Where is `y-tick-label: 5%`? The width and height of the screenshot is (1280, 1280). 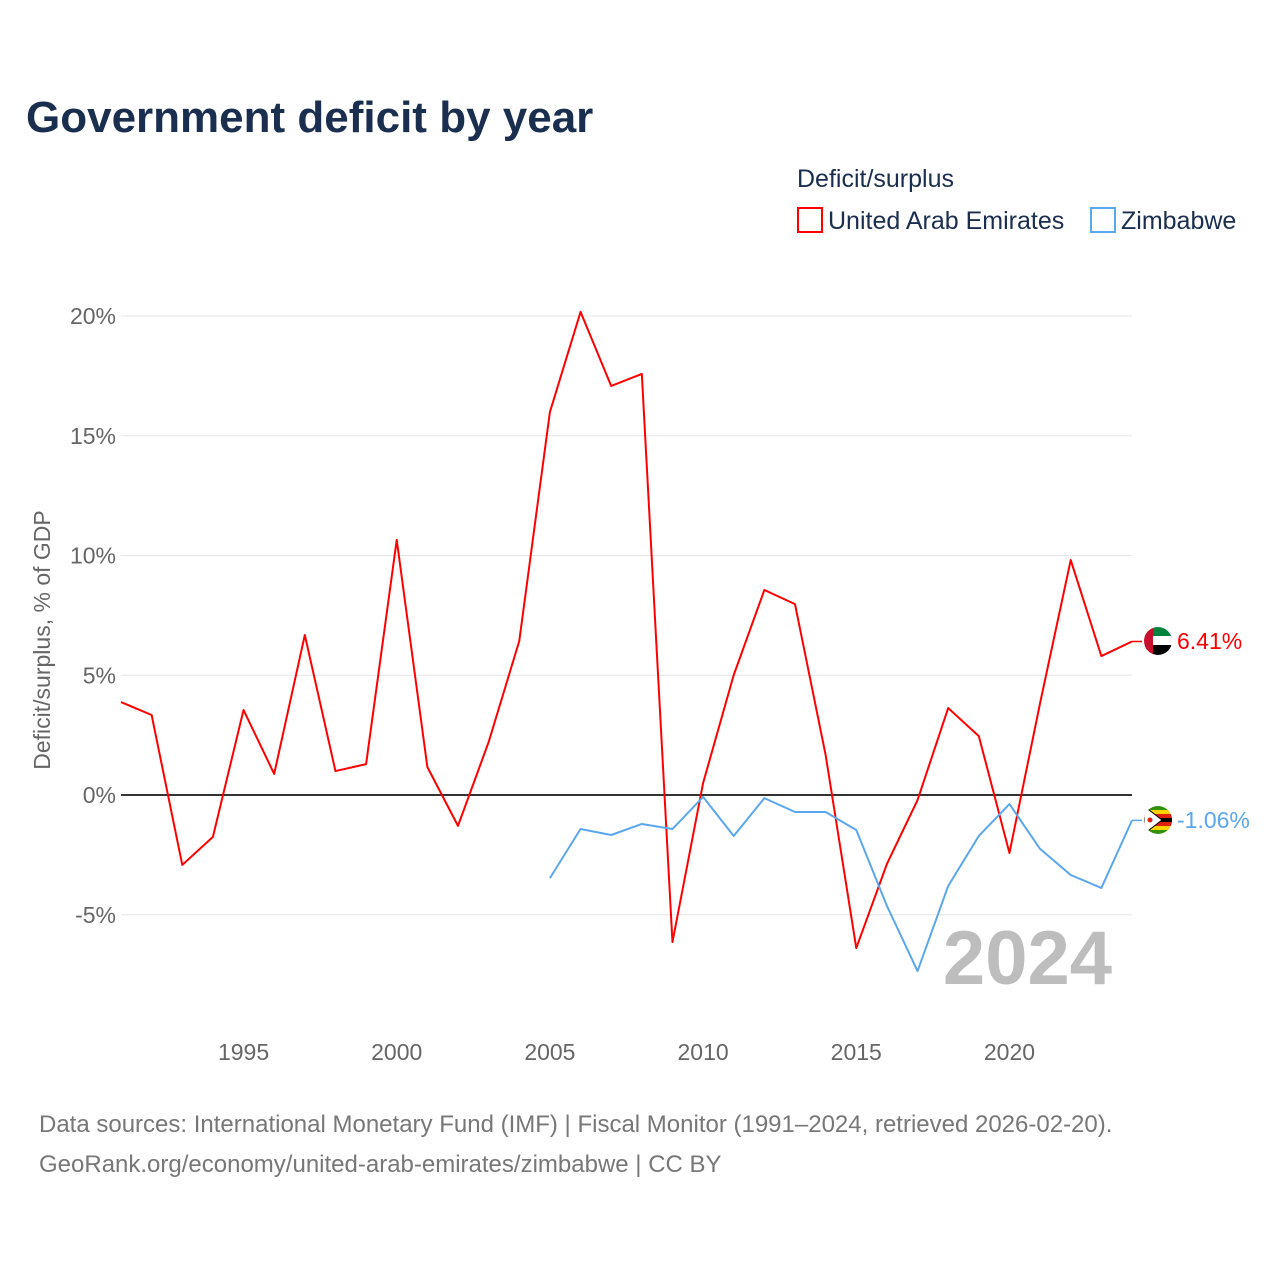
y-tick-label: 5% is located at coordinates (99, 675).